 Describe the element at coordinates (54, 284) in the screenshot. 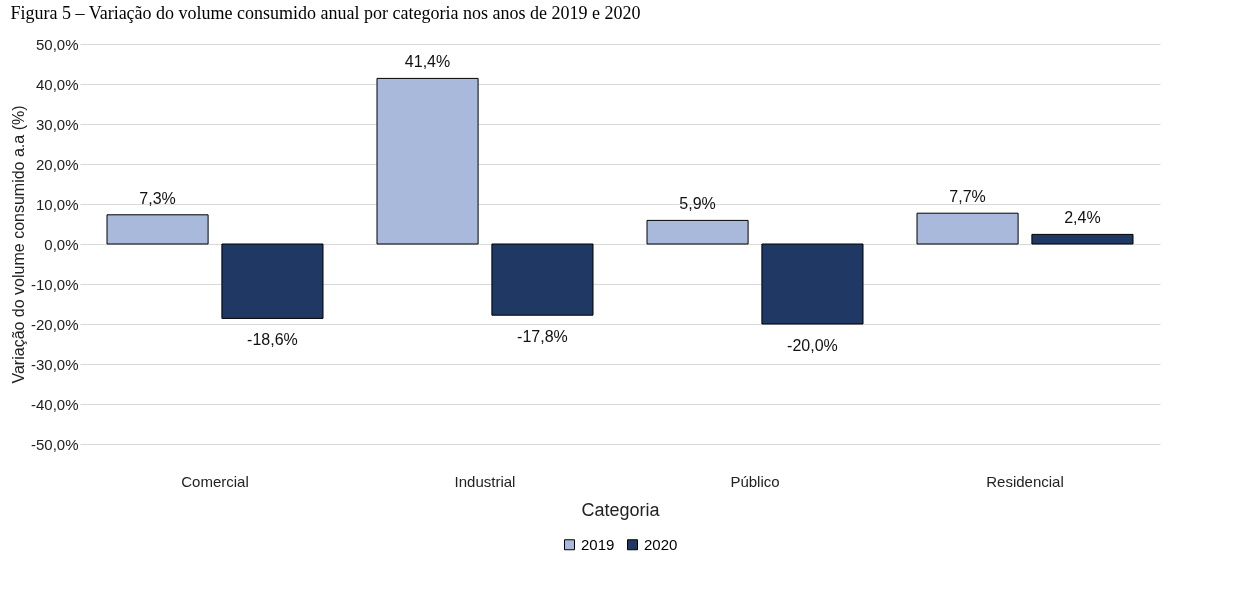

I see `y-tick-label: -10,0%` at that location.